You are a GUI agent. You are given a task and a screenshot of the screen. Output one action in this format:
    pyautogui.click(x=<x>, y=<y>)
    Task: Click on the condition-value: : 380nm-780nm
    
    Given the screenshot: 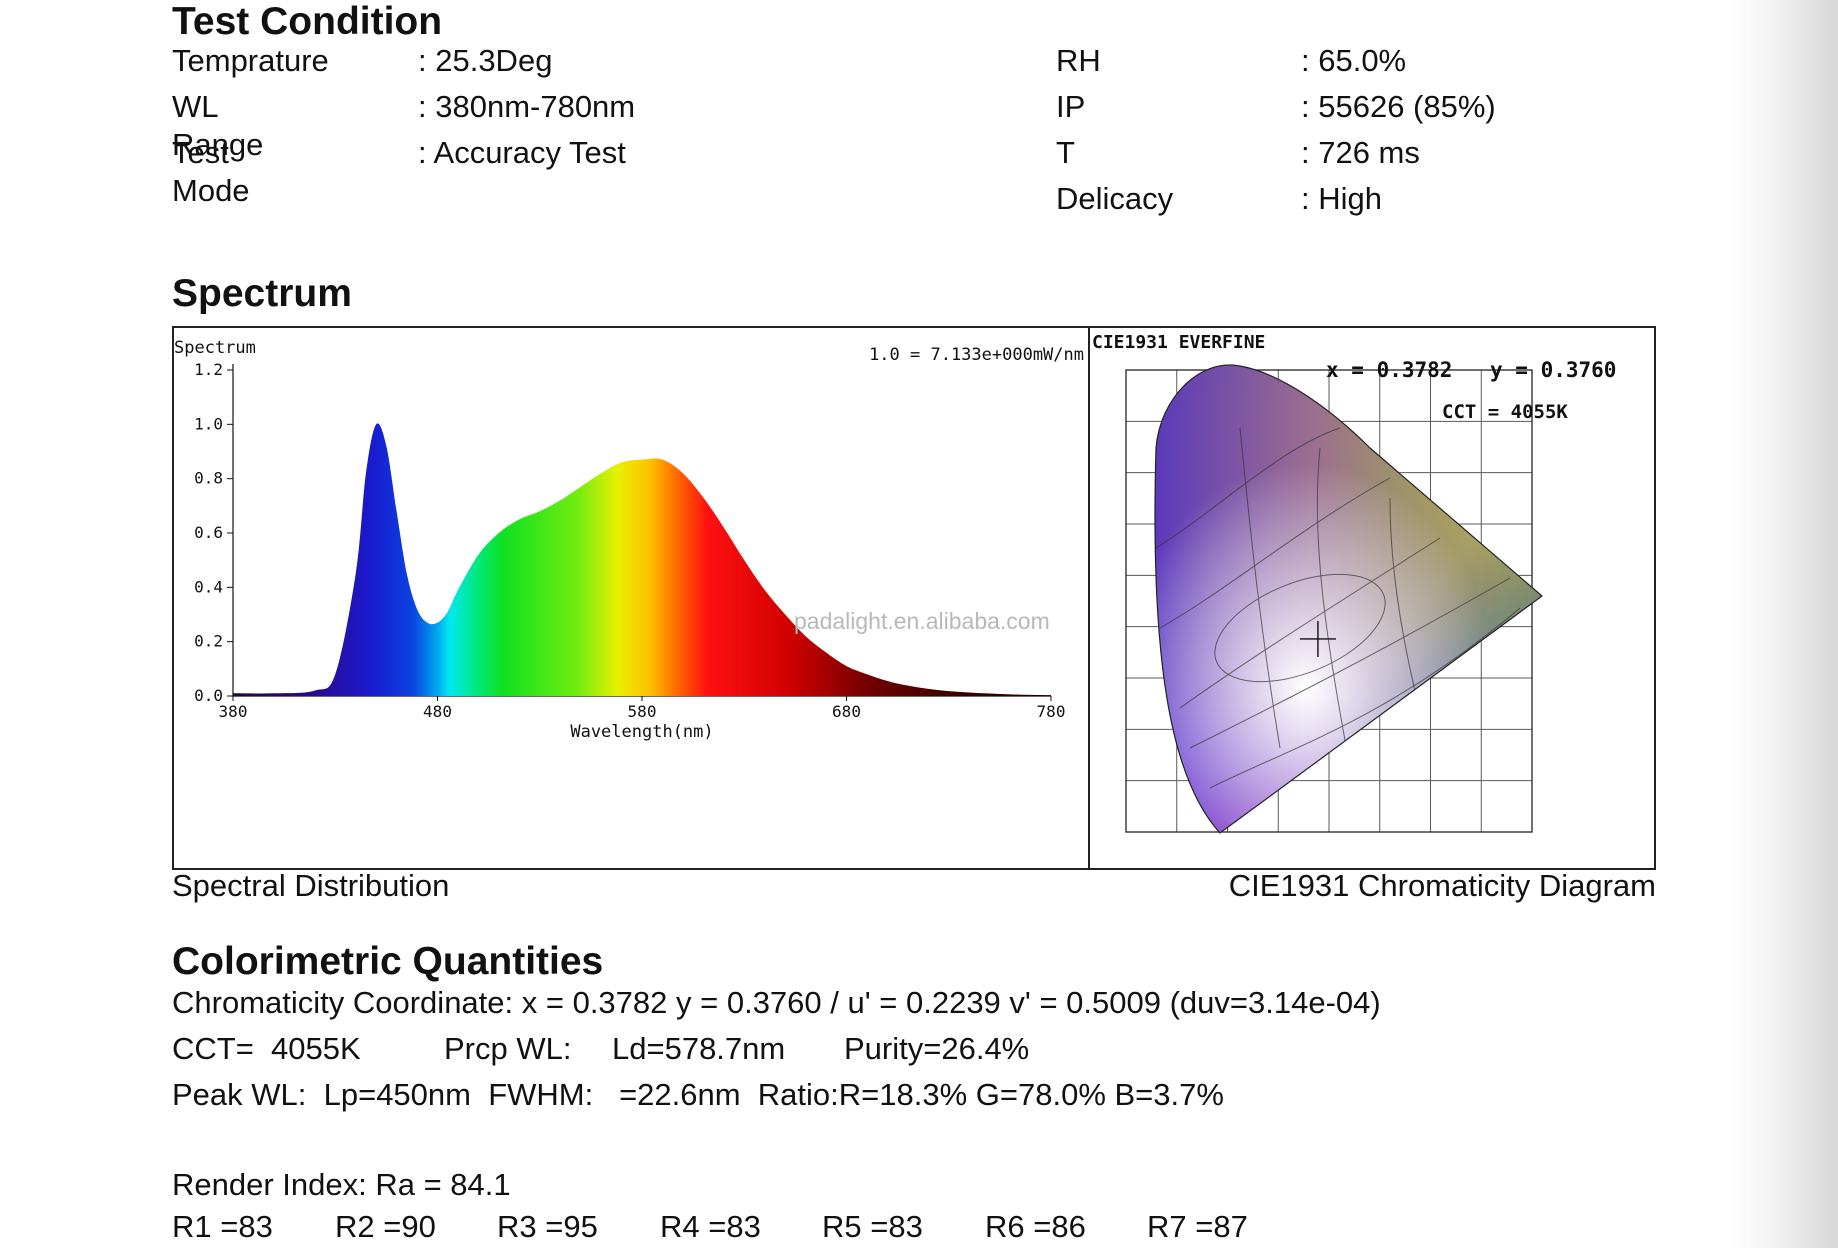 What is the action you would take?
    pyautogui.click(x=527, y=106)
    